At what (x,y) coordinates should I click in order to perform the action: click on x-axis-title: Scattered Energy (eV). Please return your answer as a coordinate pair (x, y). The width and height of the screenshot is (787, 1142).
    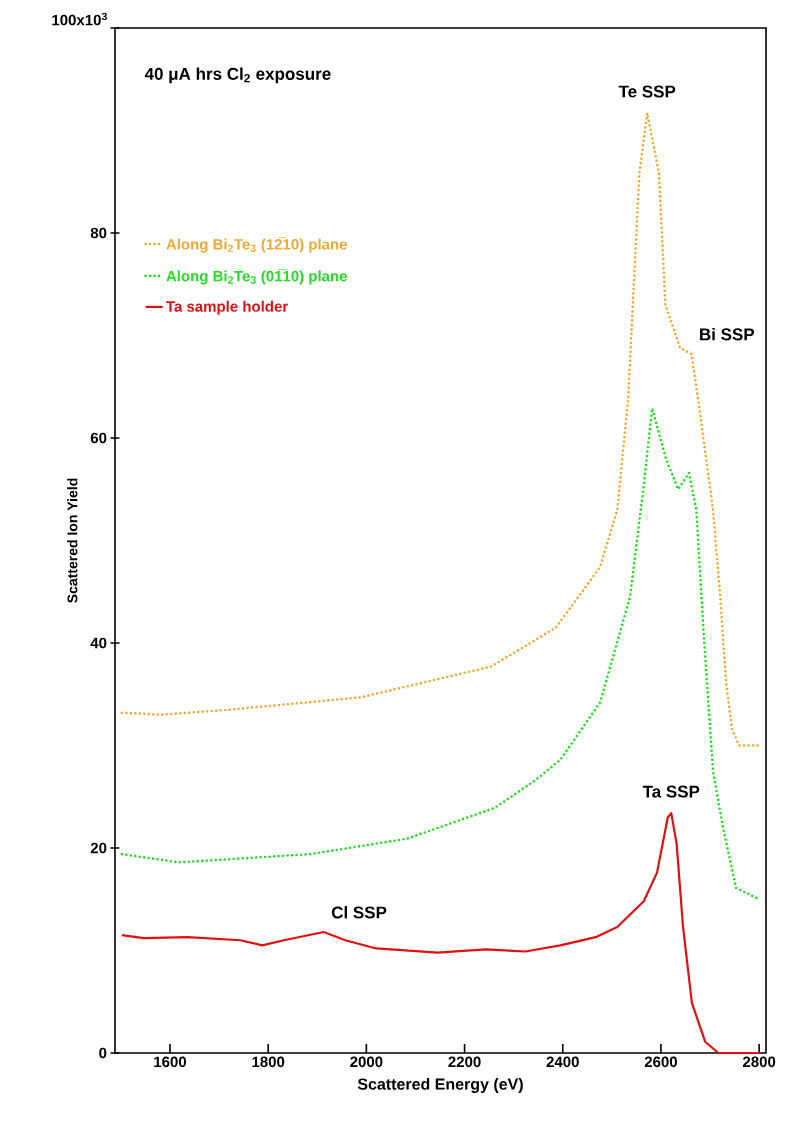
    Looking at the image, I should click on (440, 1085).